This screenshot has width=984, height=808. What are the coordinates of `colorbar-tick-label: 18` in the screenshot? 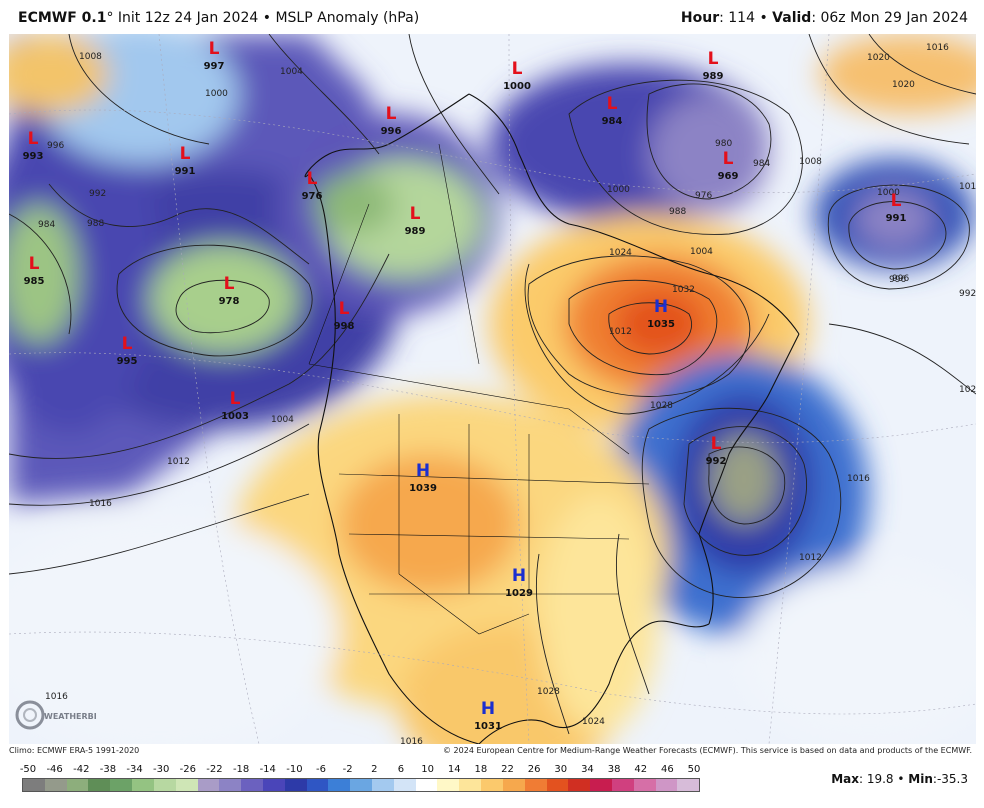 It's located at (481, 769).